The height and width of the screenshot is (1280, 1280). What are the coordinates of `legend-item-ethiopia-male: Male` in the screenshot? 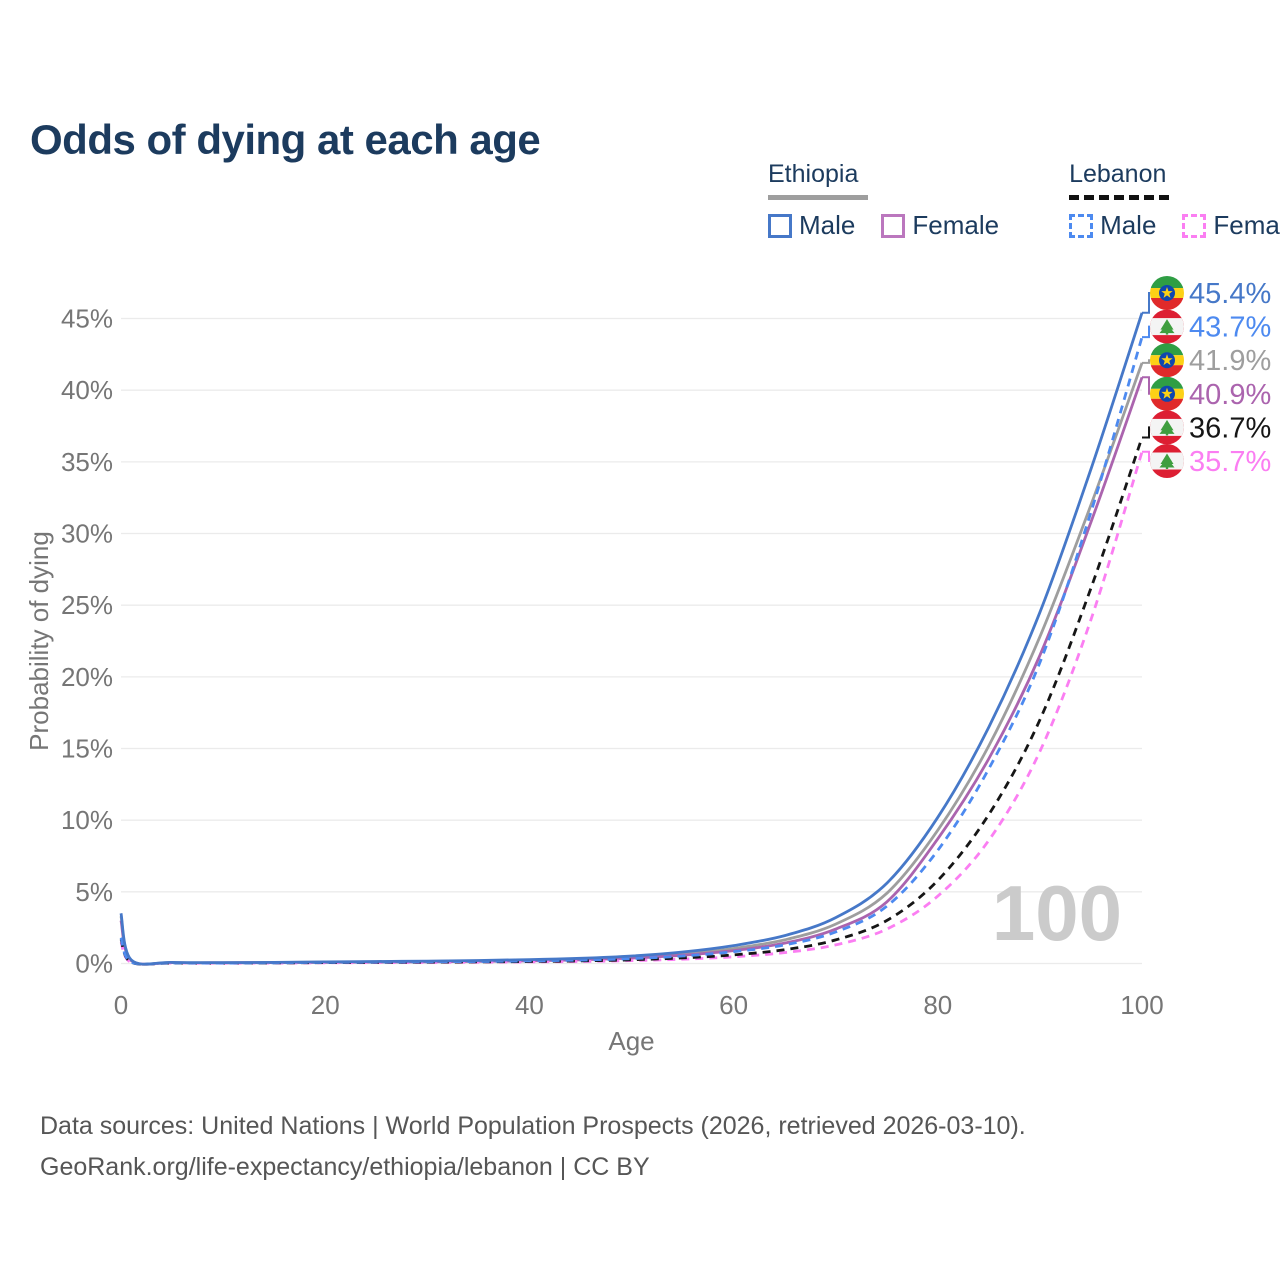 It's located at (811, 225).